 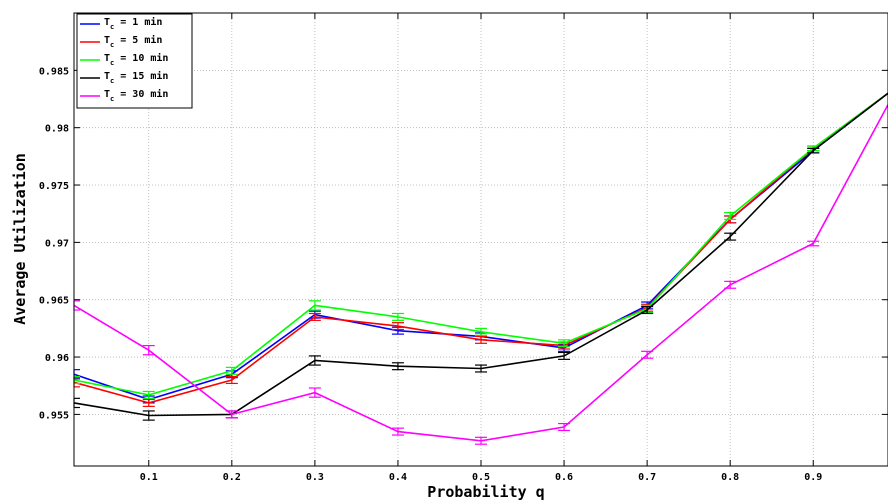 I want to click on legend-item: Tc = 1 min, so click(x=121, y=23).